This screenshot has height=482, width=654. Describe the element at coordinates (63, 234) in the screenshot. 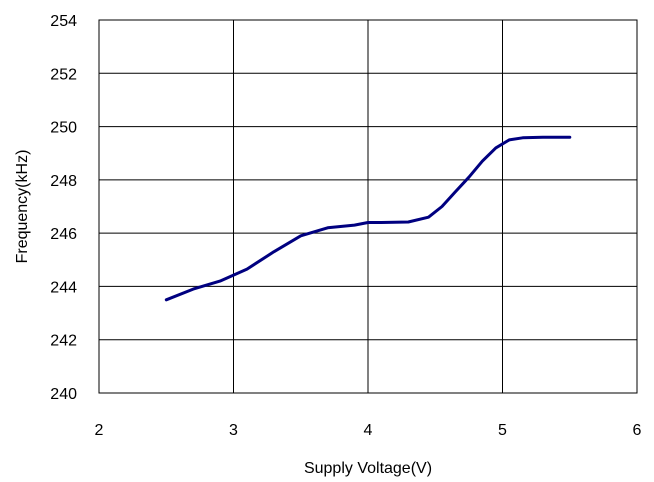

I see `y-tick-label: 246` at that location.